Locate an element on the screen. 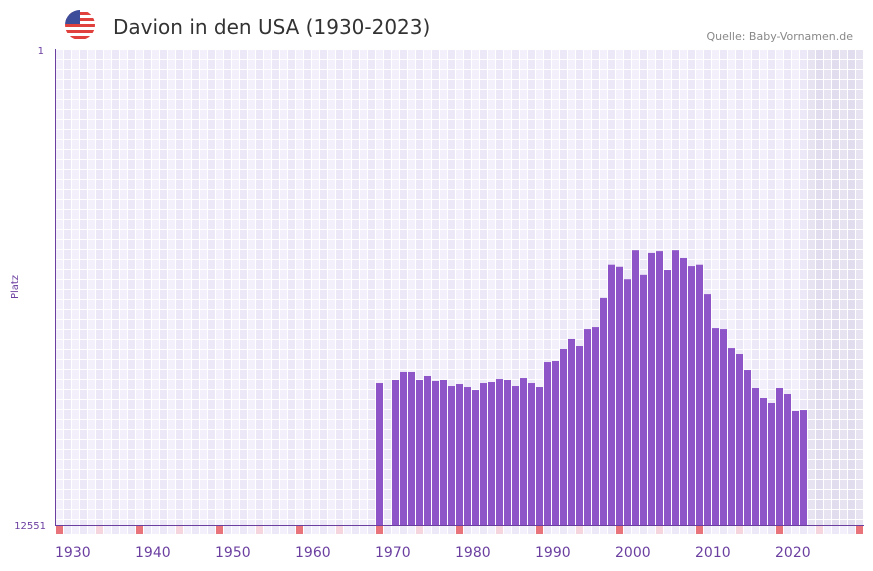  bar-1986 is located at coordinates (507, 452).